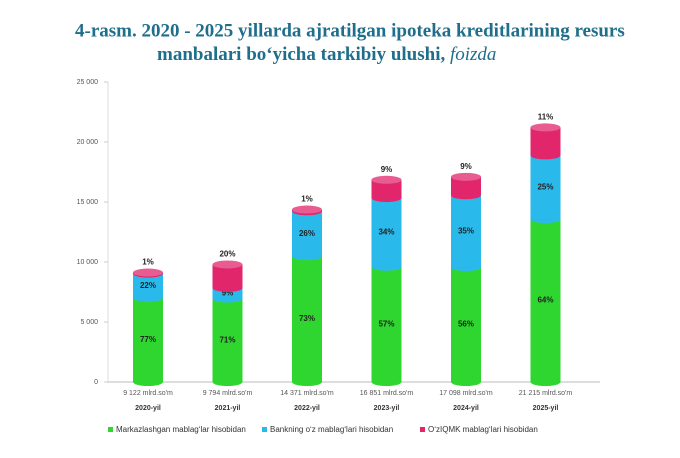 The height and width of the screenshot is (458, 680). What do you see at coordinates (88, 262) in the screenshot?
I see `y-tick-label: 10 000` at bounding box center [88, 262].